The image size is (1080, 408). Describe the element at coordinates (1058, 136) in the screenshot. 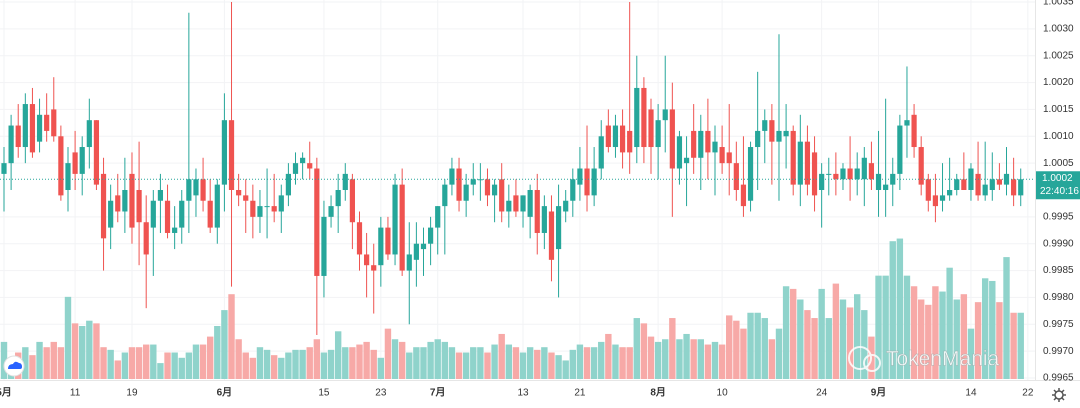

I see `y-tick-label: 1.0010` at that location.